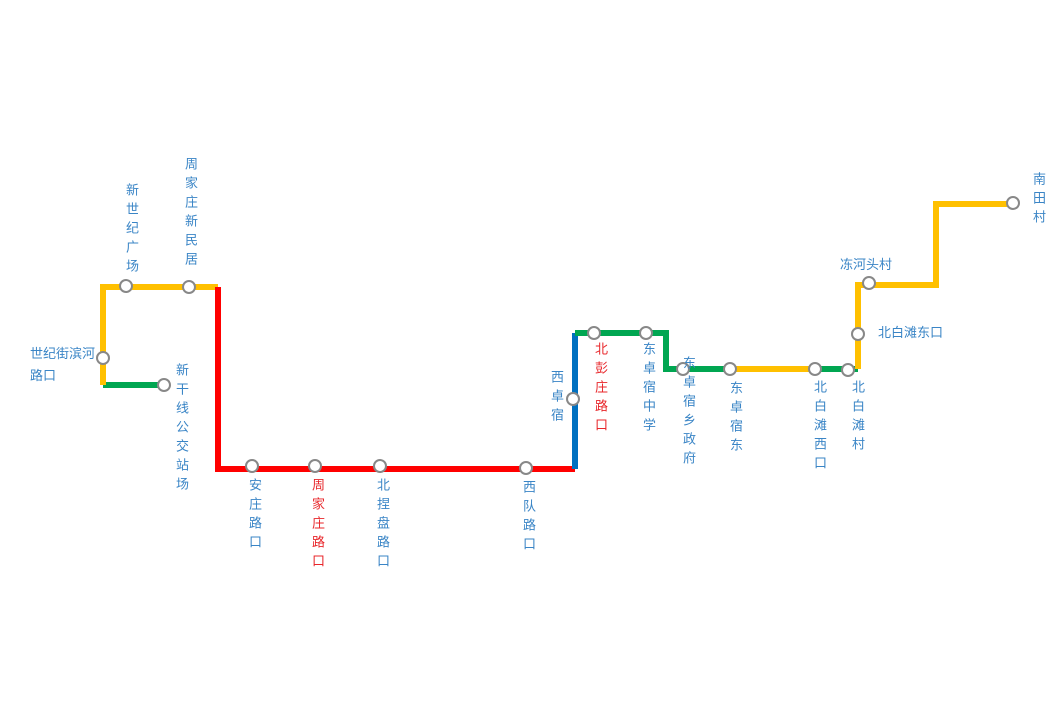 Image resolution: width=1053 pixels, height=702 pixels. Describe the element at coordinates (189, 214) in the screenshot. I see `station-label: 周家庄新民居` at that location.